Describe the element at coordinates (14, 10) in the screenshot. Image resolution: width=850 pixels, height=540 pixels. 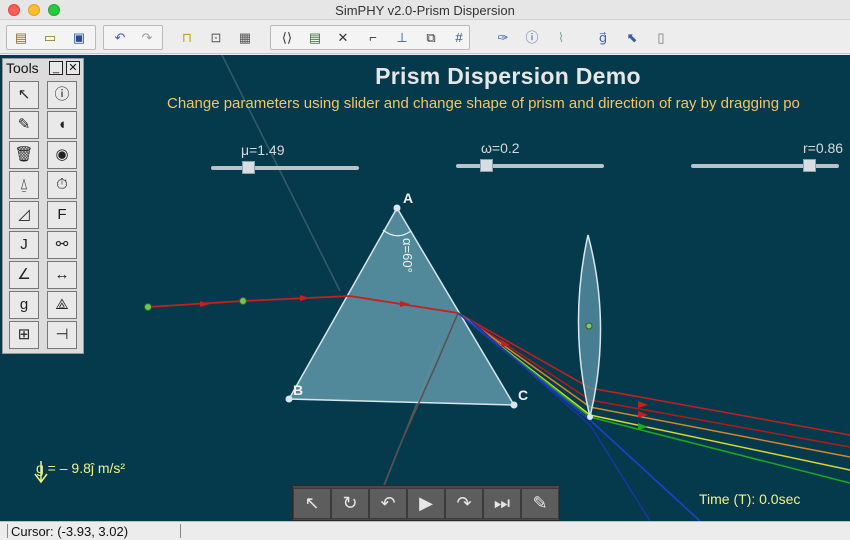
I see `close-window-button` at that location.